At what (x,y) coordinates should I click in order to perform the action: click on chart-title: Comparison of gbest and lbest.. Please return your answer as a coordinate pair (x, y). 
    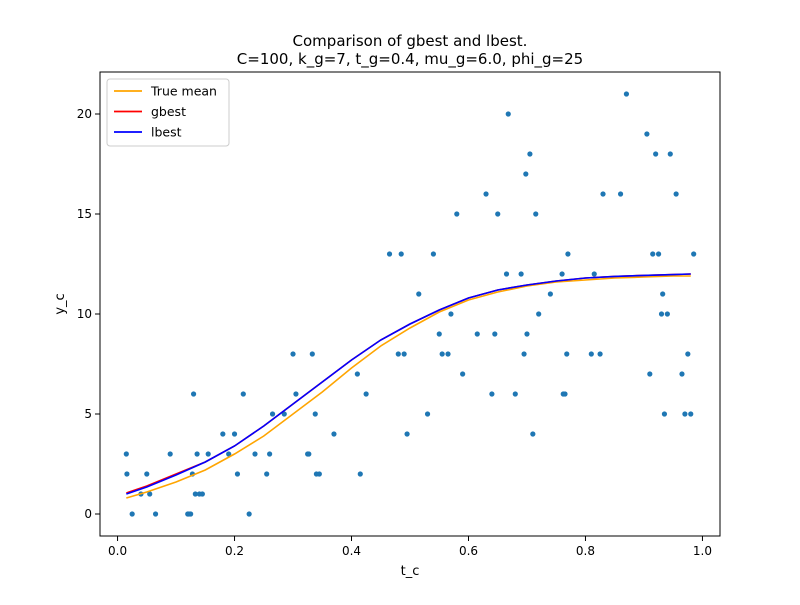
    Looking at the image, I should click on (410, 41).